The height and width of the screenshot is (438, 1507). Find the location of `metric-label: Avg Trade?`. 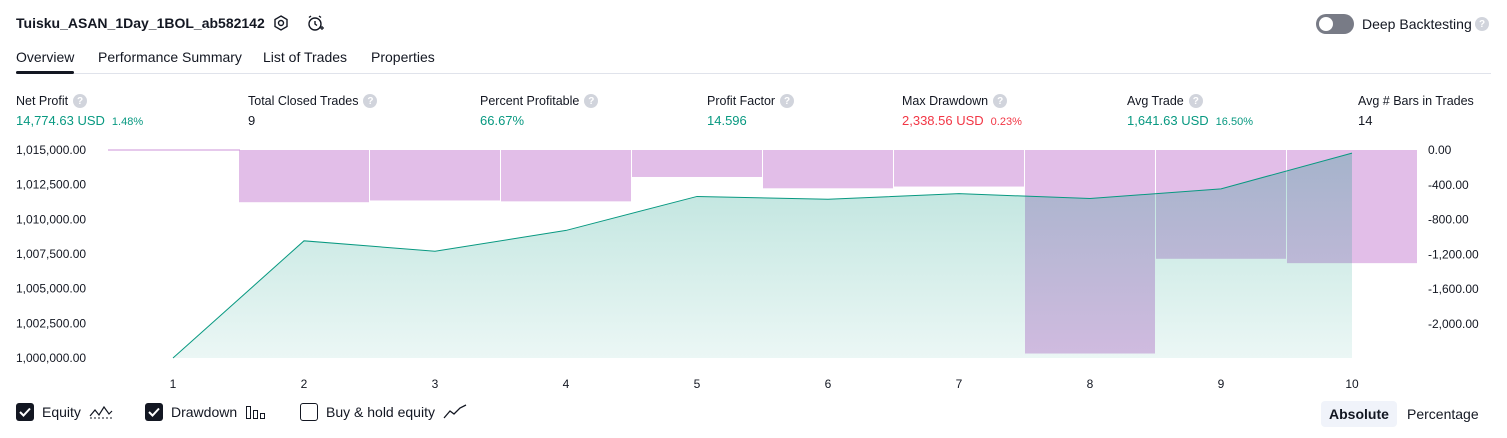

metric-label: Avg Trade? is located at coordinates (1165, 101).